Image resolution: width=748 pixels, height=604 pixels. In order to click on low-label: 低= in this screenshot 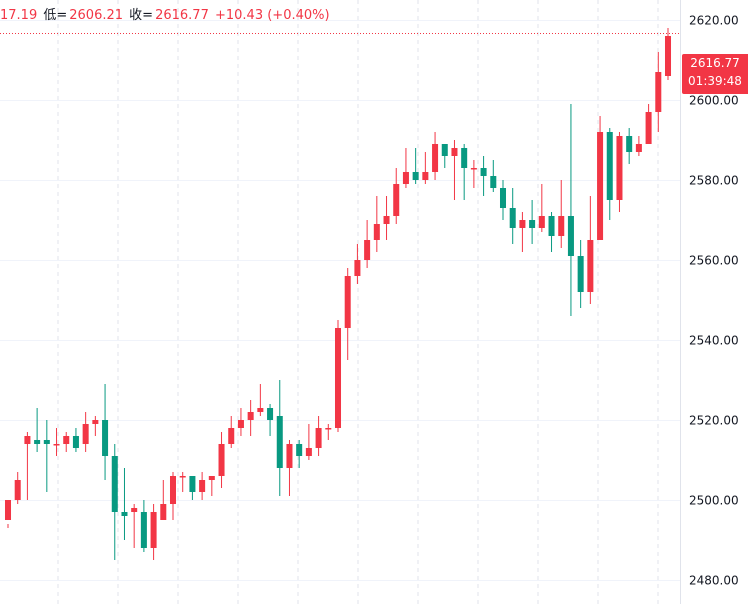, I will do `click(55, 15)`.